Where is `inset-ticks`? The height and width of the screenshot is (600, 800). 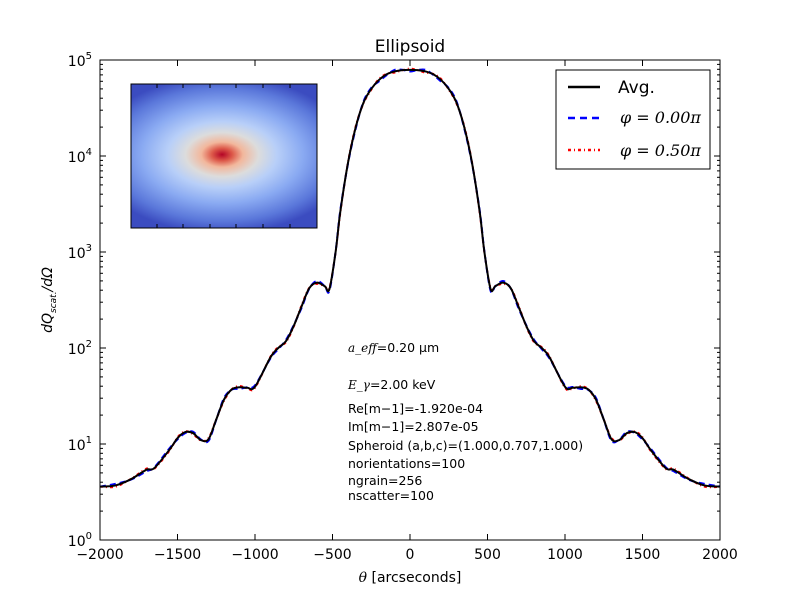
inset-ticks is located at coordinates (223, 156).